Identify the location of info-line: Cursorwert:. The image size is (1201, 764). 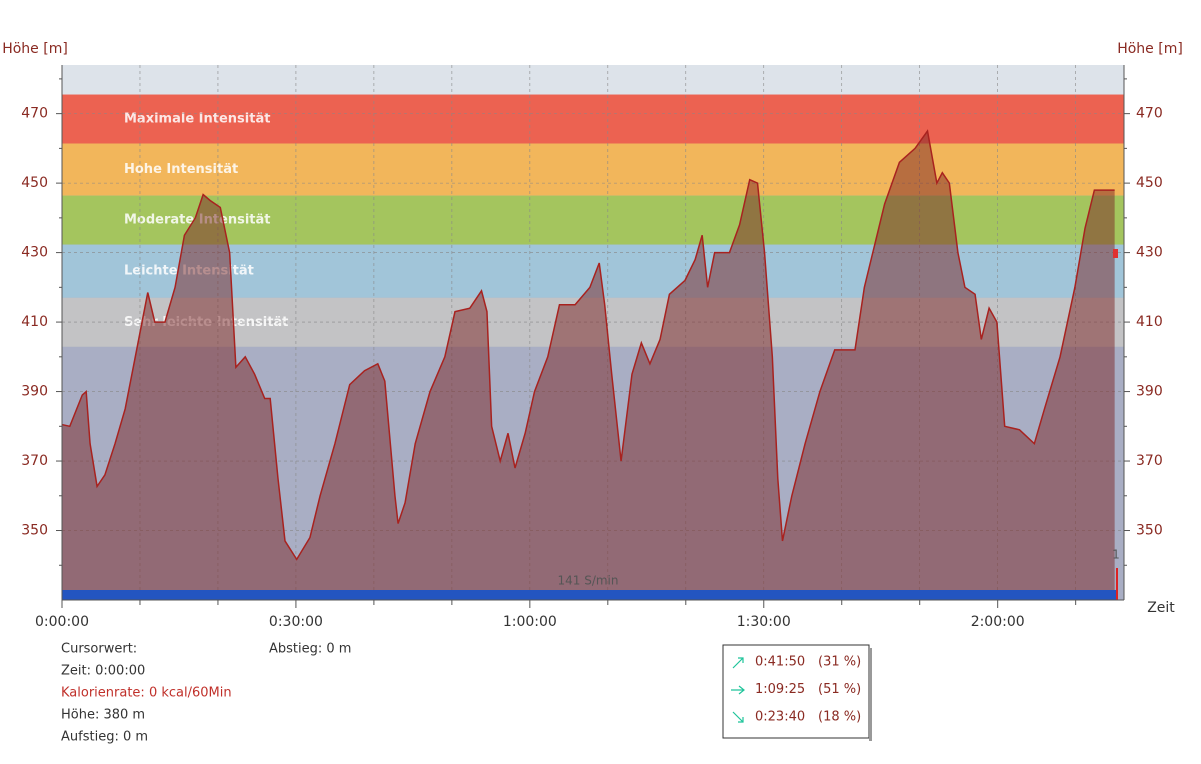
(99, 649).